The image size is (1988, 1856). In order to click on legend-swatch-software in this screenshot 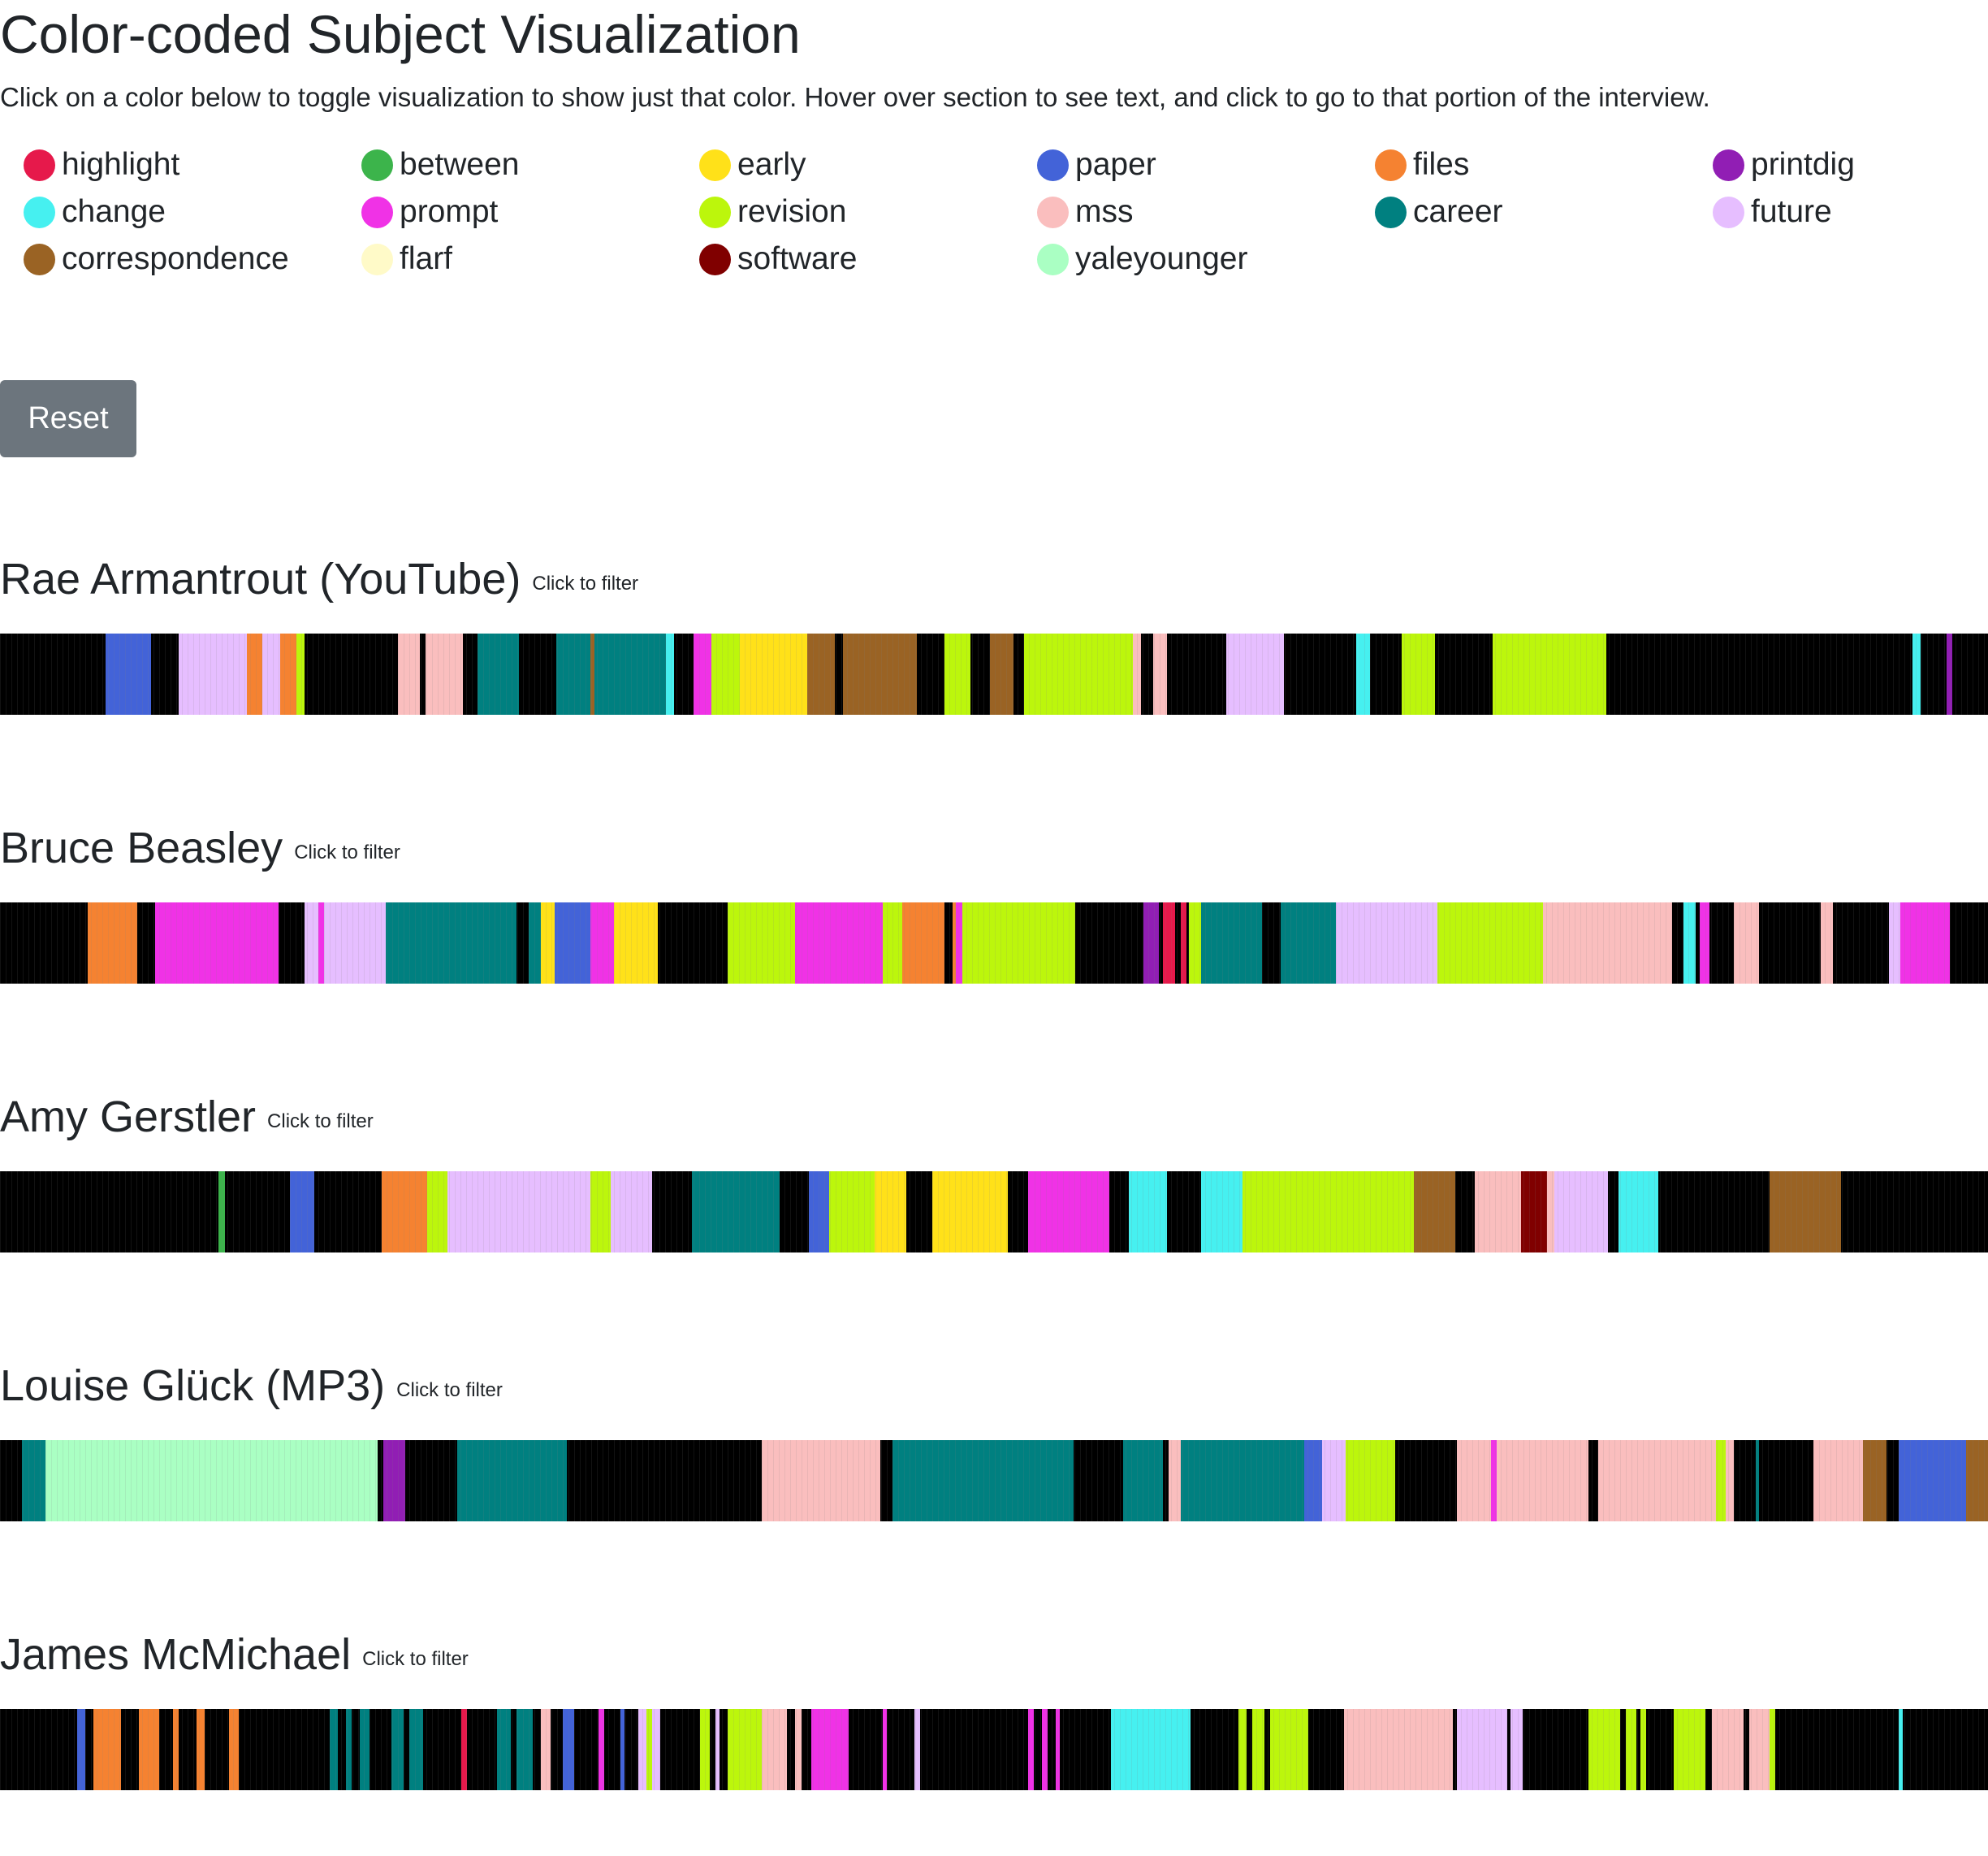, I will do `click(715, 259)`.